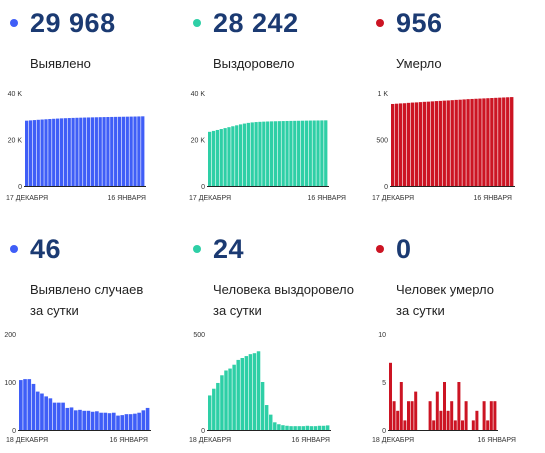  Describe the element at coordinates (419, 63) in the screenshot. I see `deaths-total-label: Умерло` at that location.